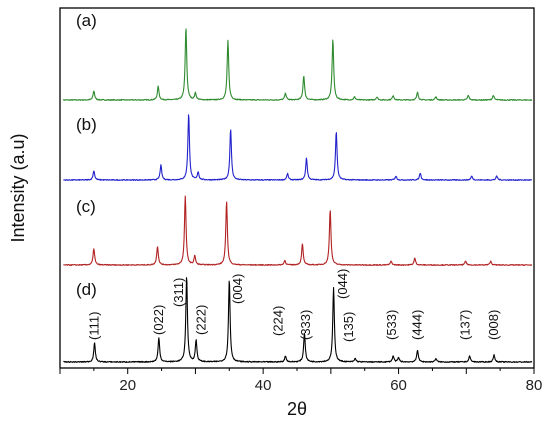 The image size is (550, 430). What do you see at coordinates (534, 385) in the screenshot?
I see `x-tick-label: 80` at bounding box center [534, 385].